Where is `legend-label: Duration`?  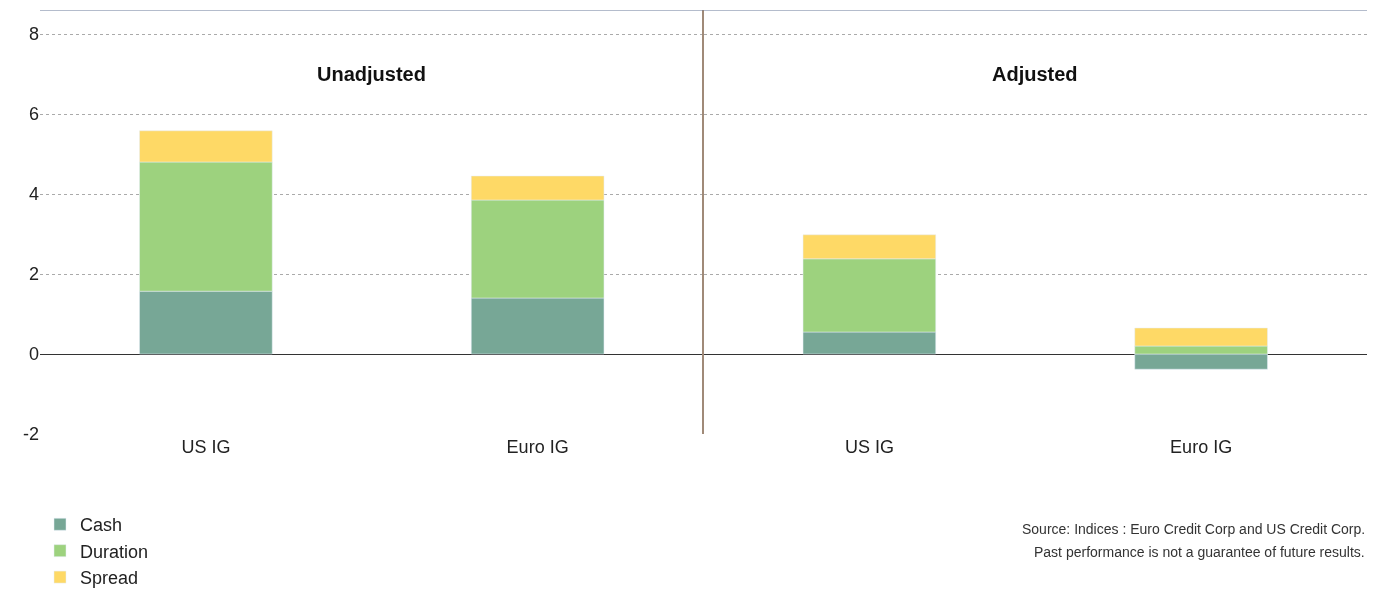 legend-label: Duration is located at coordinates (114, 551).